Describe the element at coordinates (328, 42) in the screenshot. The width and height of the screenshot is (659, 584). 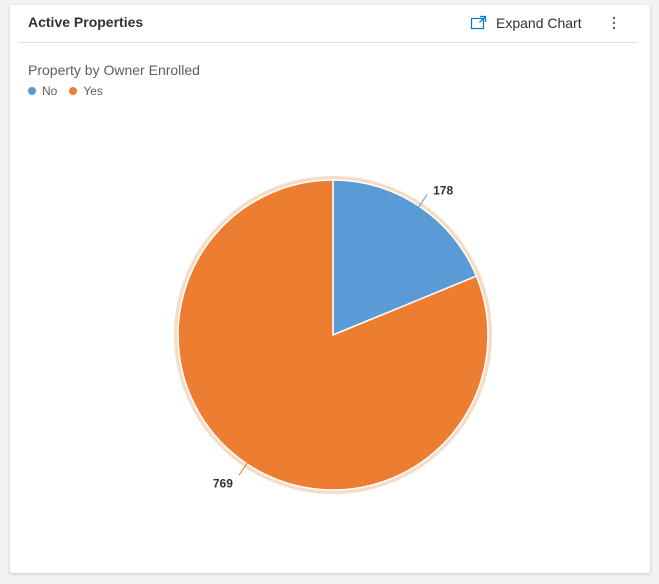
I see `header-divider` at that location.